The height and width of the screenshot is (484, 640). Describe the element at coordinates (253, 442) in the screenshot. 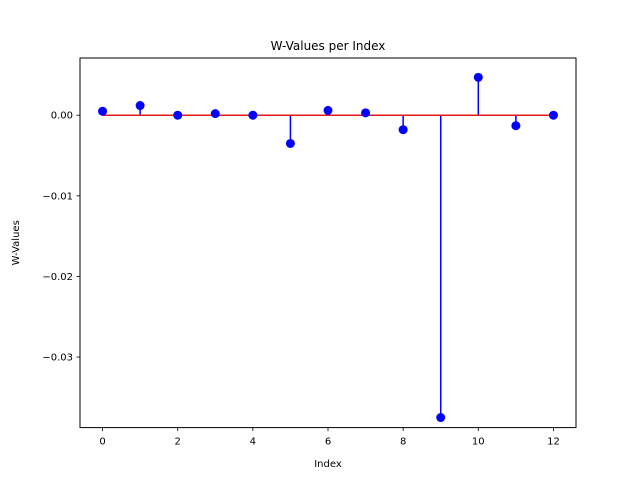

I see `x-tick-label: 4` at that location.